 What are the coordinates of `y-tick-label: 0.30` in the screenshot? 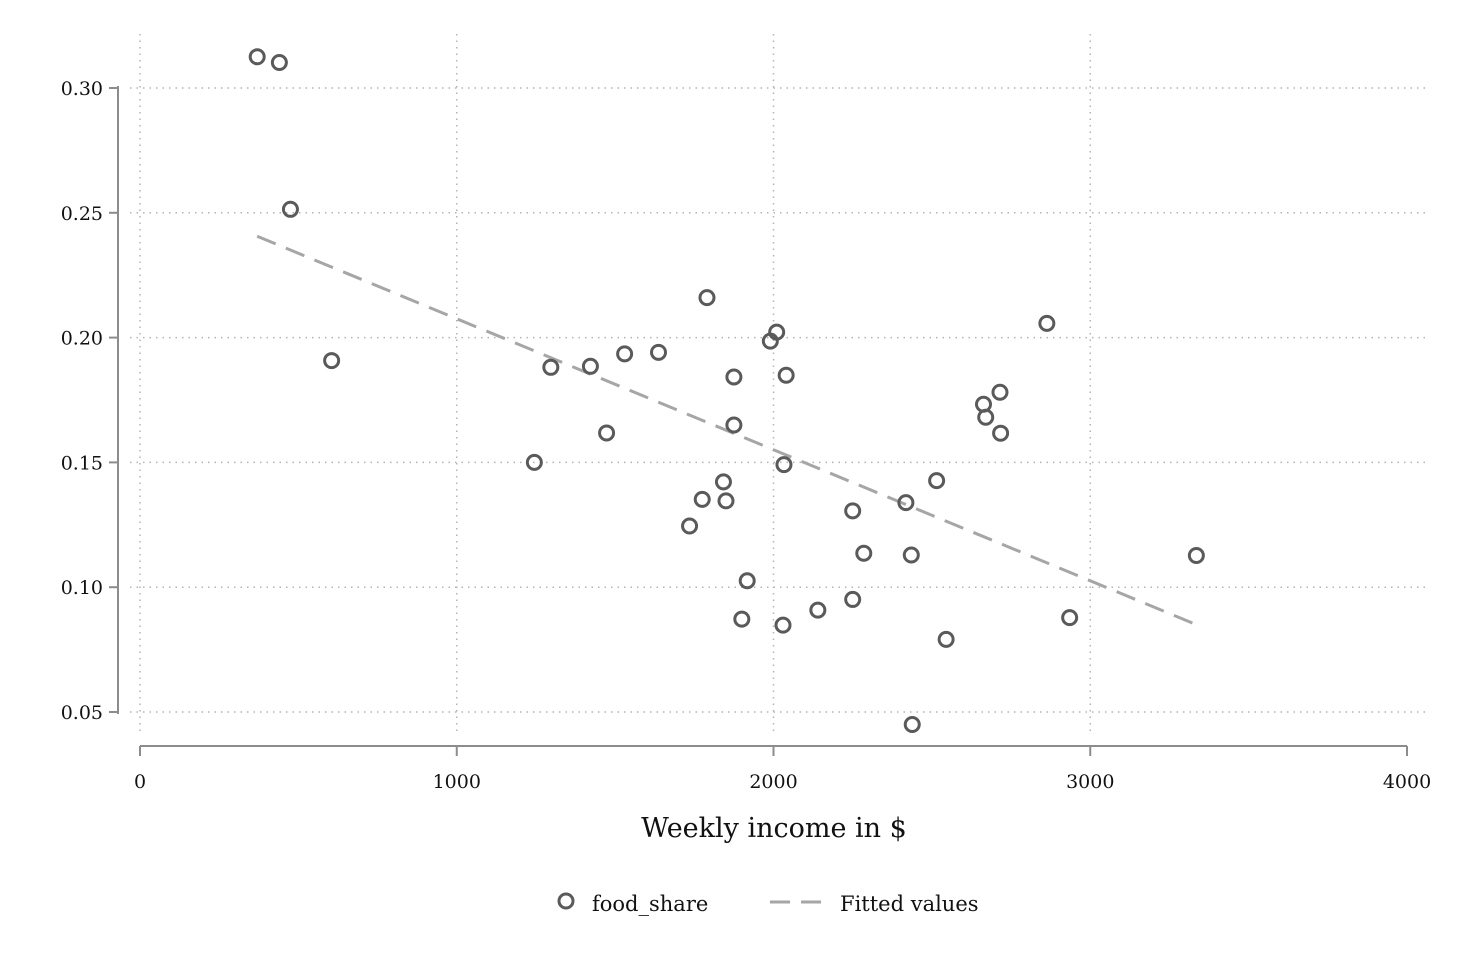 It's located at (82, 89).